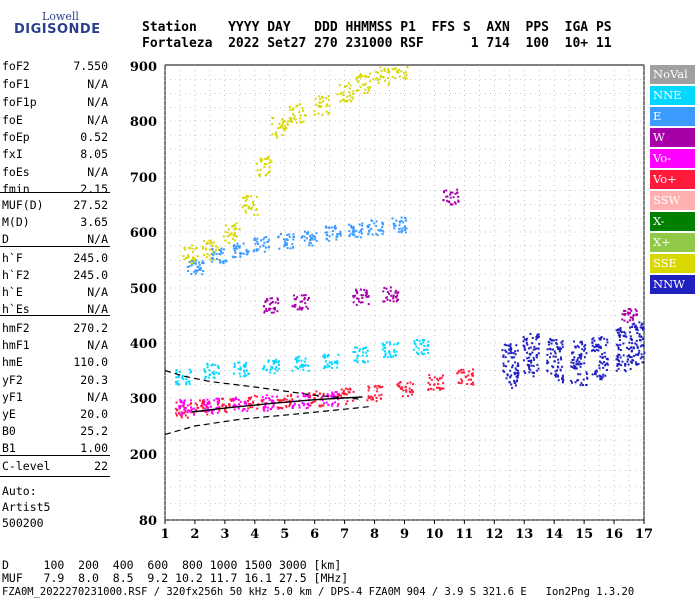 This screenshot has height=600, width=700. I want to click on param-value: 8.05, so click(94, 154).